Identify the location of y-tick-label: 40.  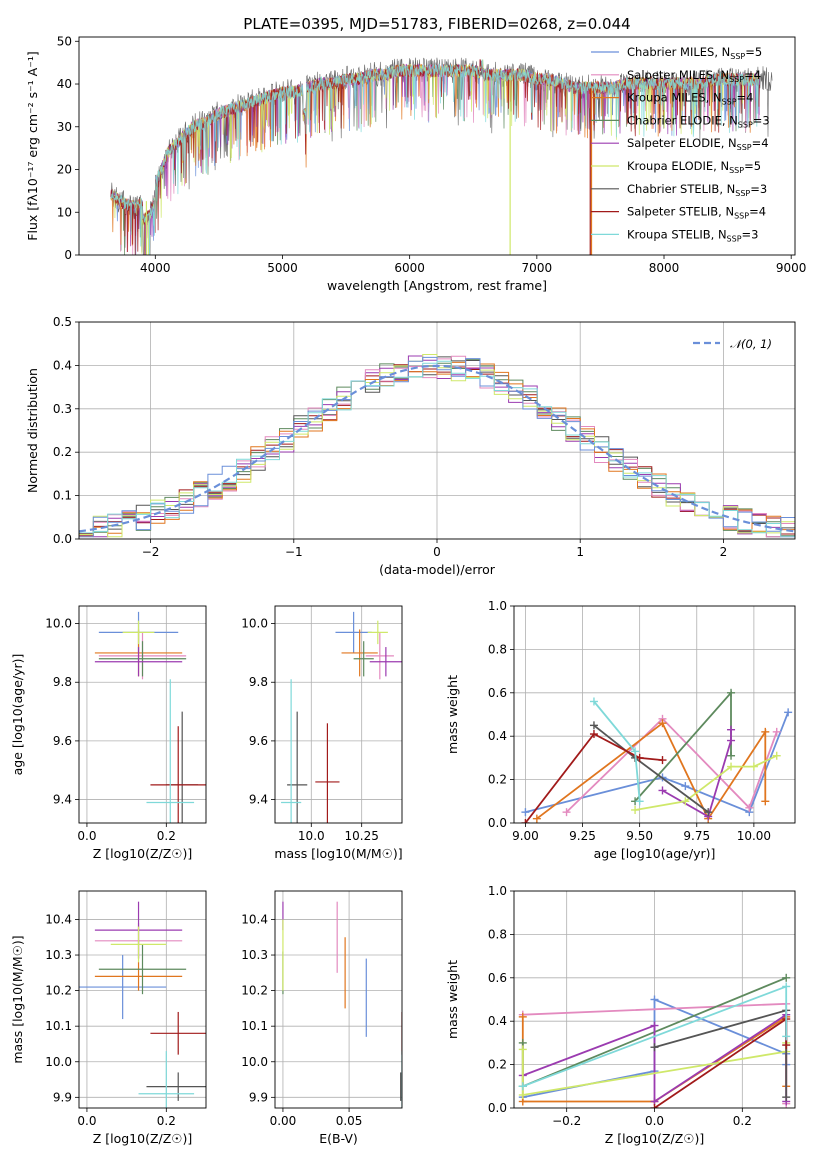
(64, 84).